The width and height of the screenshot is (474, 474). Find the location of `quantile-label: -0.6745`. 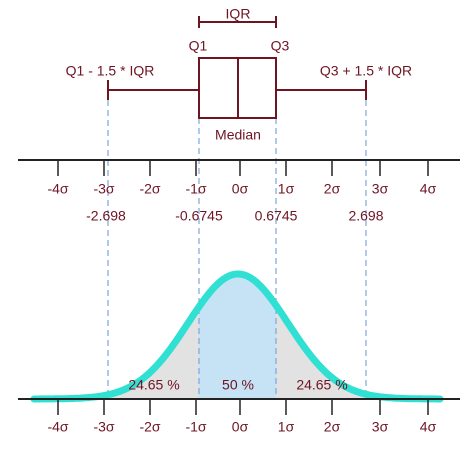

quantile-label: -0.6745 is located at coordinates (199, 216).